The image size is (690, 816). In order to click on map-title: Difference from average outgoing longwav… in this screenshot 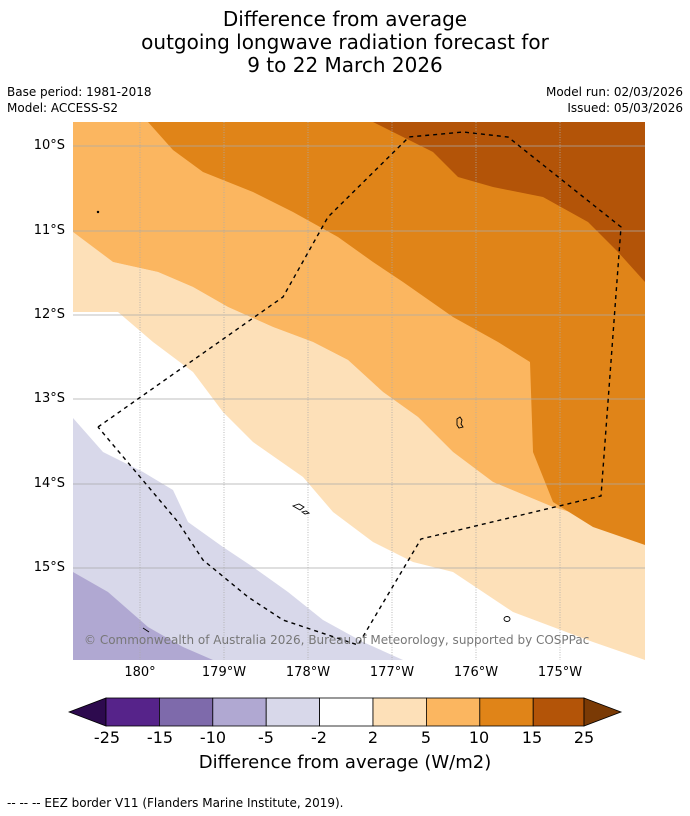, I will do `click(345, 42)`.